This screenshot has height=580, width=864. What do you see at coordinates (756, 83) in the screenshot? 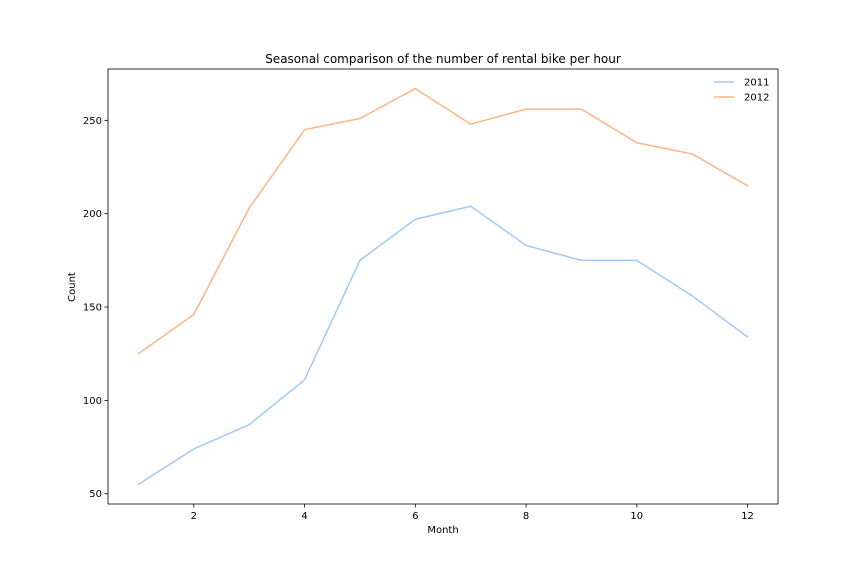
I see `legend-label-2011: 2011` at bounding box center [756, 83].